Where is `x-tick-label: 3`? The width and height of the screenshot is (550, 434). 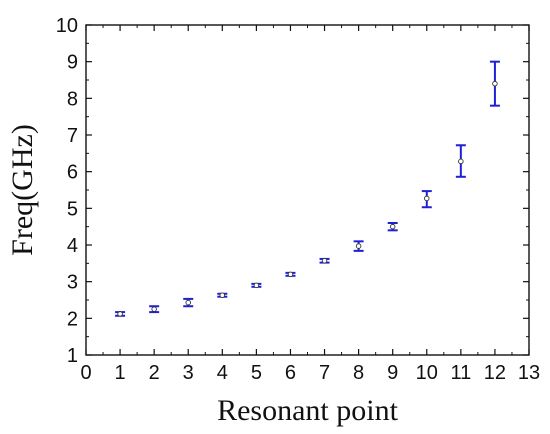
x-tick-label: 3 is located at coordinates (188, 373).